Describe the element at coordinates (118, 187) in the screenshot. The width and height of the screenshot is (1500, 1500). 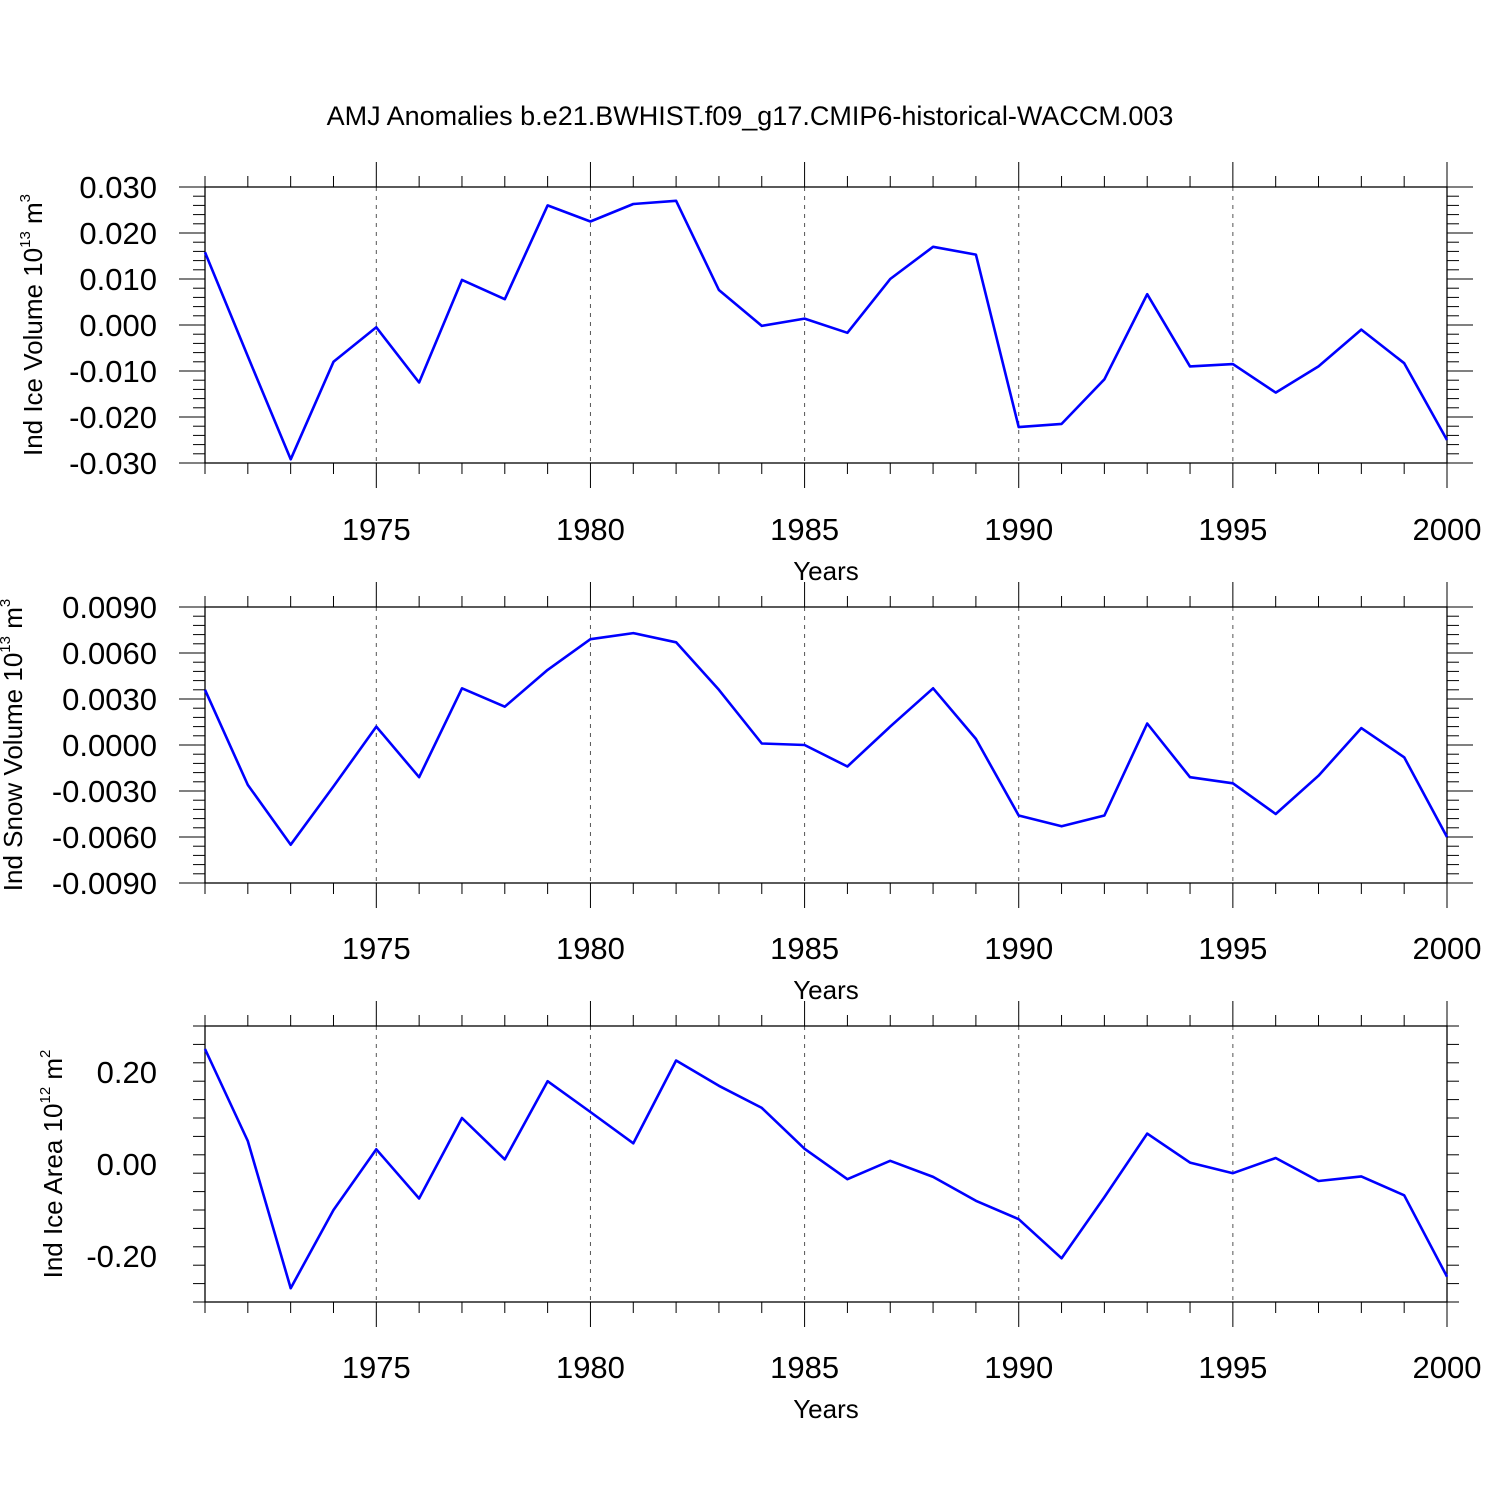
I see `y-tick-label: 0.030` at that location.